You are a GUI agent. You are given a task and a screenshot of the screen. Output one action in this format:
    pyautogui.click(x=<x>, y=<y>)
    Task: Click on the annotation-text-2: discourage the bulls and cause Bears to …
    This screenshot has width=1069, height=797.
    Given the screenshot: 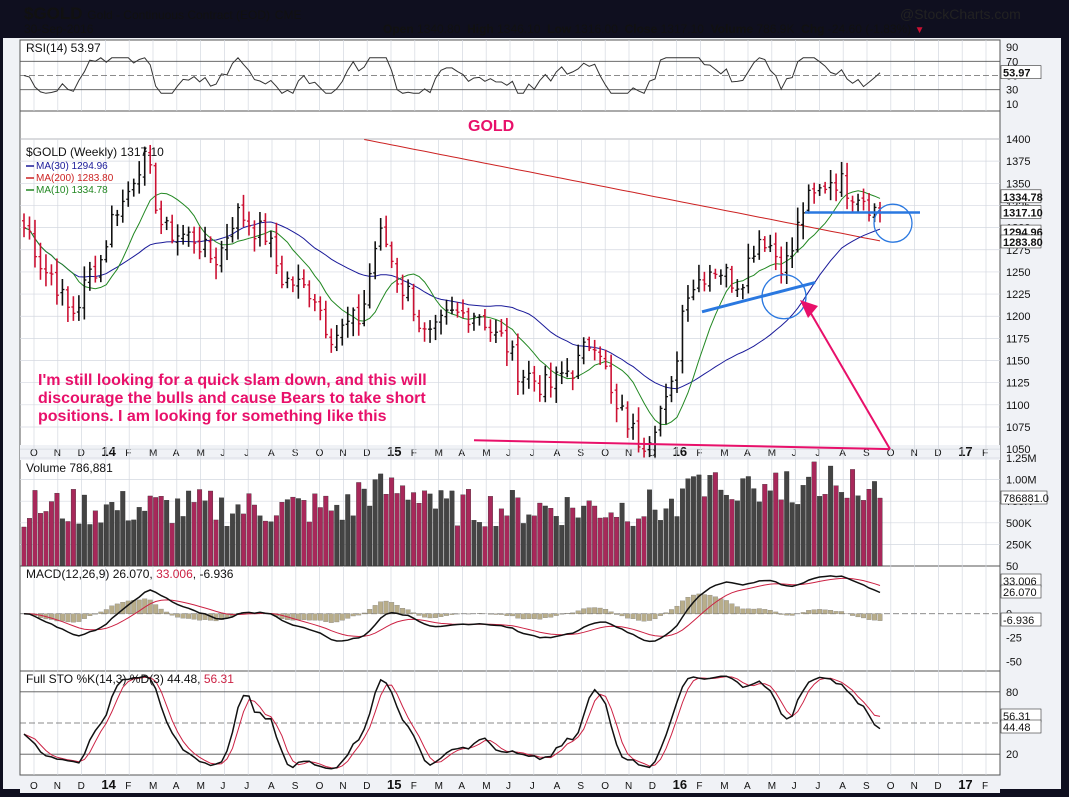 What is the action you would take?
    pyautogui.click(x=232, y=398)
    